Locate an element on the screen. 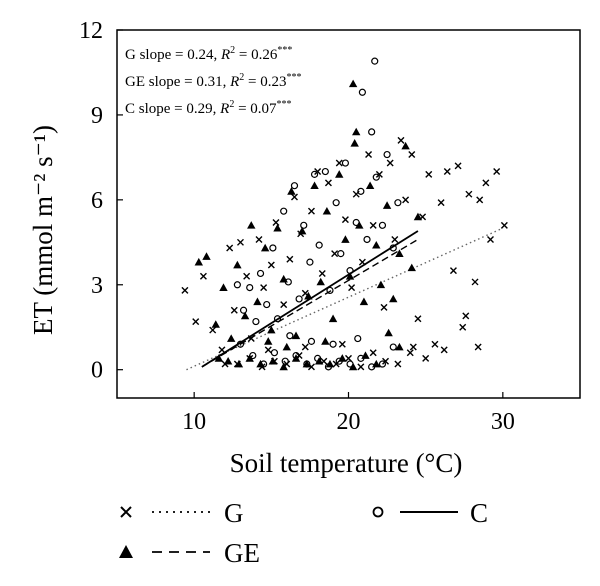 Image resolution: width=600 pixels, height=586 pixels. y-tick-label: 12 is located at coordinates (91, 31).